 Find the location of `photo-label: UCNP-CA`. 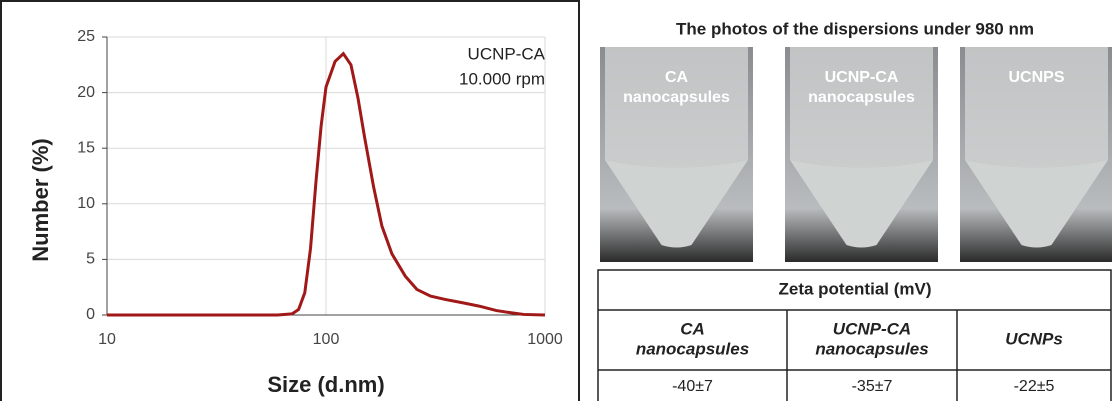

photo-label: UCNP-CA is located at coordinates (862, 77).